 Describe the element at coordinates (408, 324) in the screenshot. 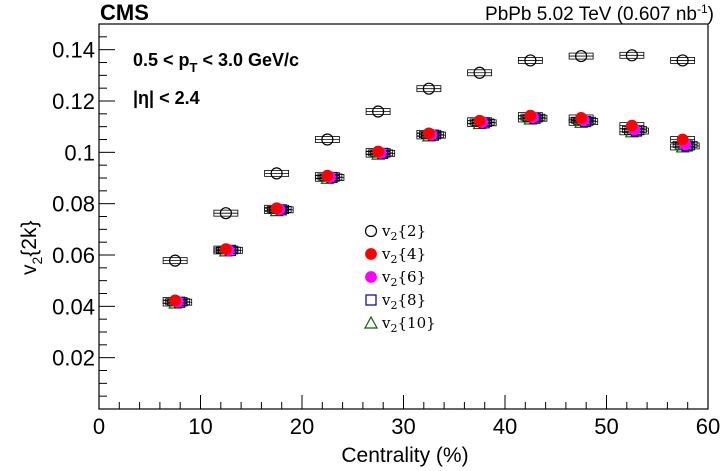

I see `legend-label-v2_10: v2{10}` at that location.